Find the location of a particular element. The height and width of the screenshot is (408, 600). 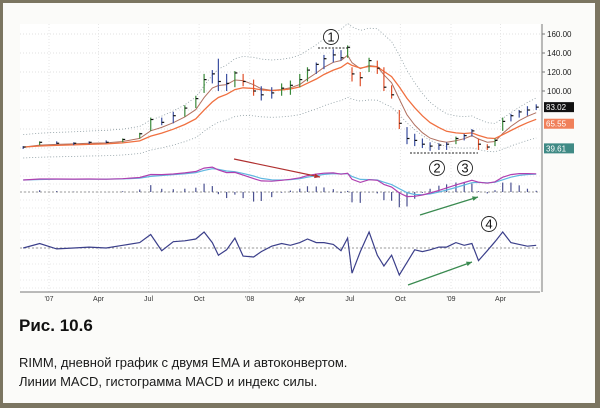

last-value-label: 65.55 is located at coordinates (556, 124).